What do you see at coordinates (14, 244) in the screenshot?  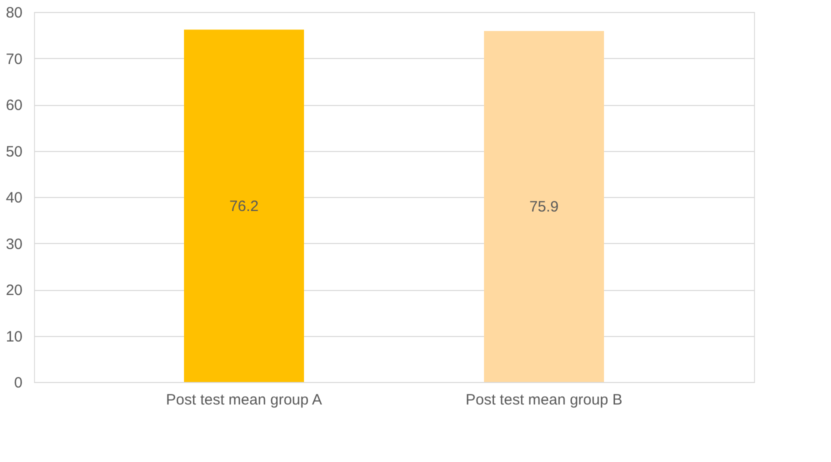 I see `y-tick-label: 30` at bounding box center [14, 244].